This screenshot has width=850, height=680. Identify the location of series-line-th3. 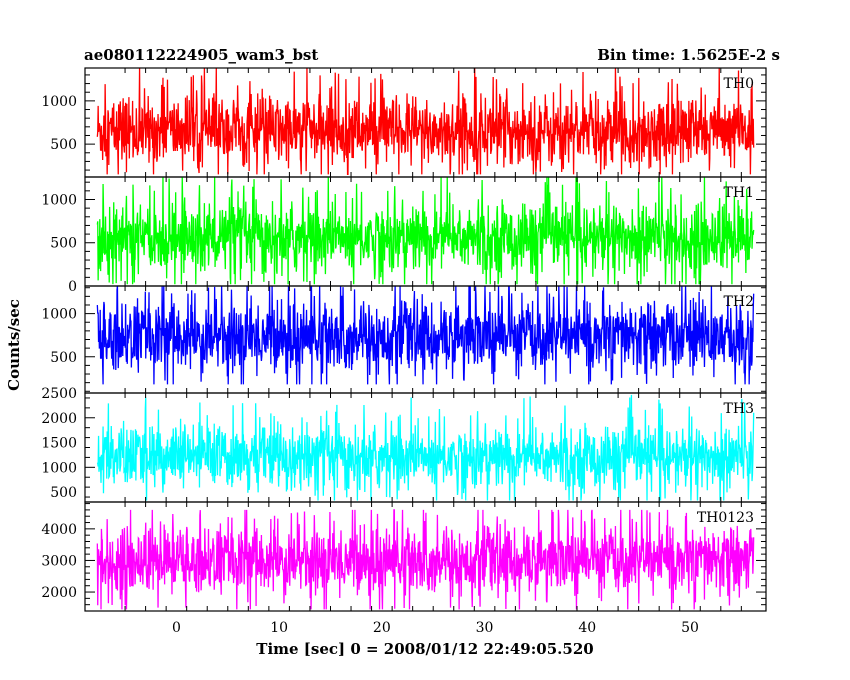
(425, 447).